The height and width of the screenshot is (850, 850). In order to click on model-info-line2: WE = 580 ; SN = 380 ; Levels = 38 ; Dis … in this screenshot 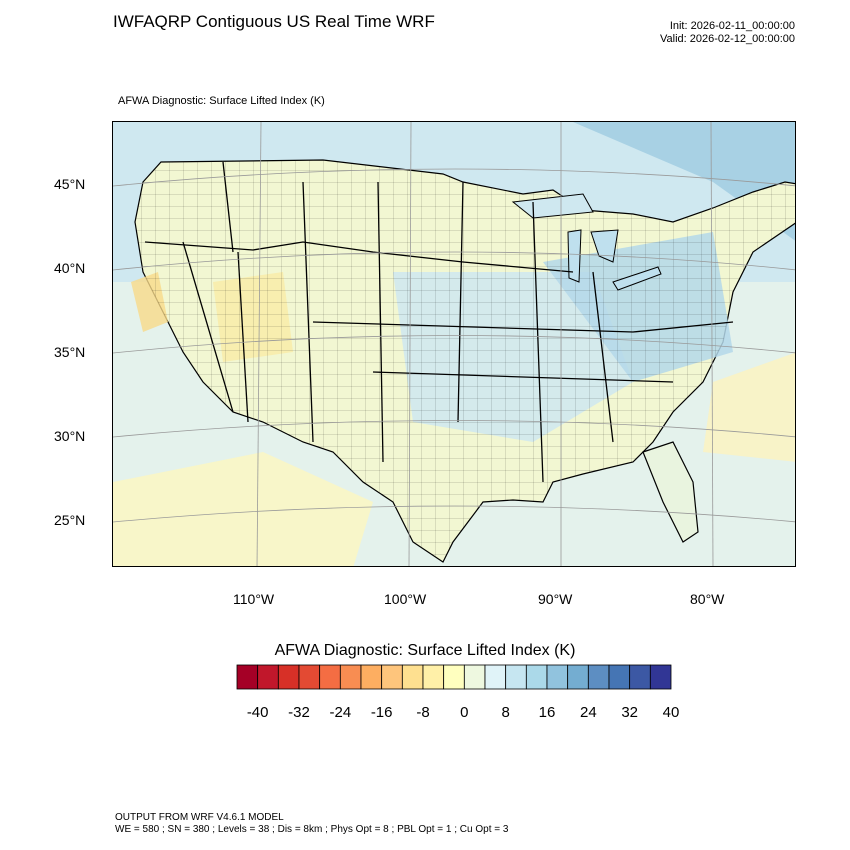, I will do `click(312, 829)`.